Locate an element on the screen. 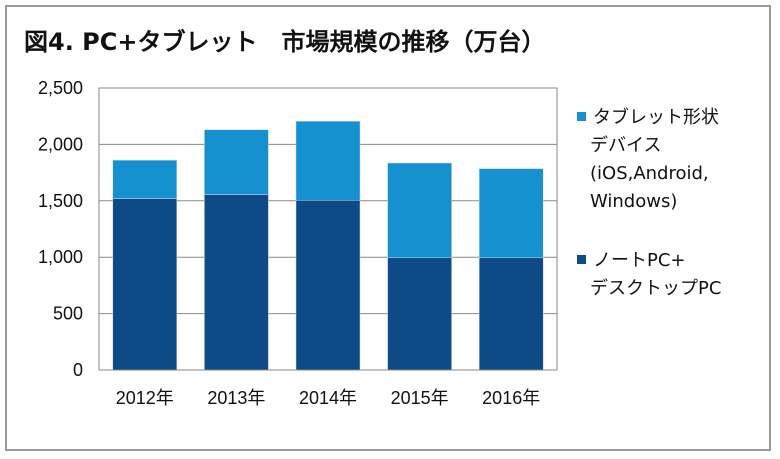 This screenshot has width=780, height=459. x-axis-ticks: 2012年 2013年 2014年 2015年 2016年 is located at coordinates (328, 398).